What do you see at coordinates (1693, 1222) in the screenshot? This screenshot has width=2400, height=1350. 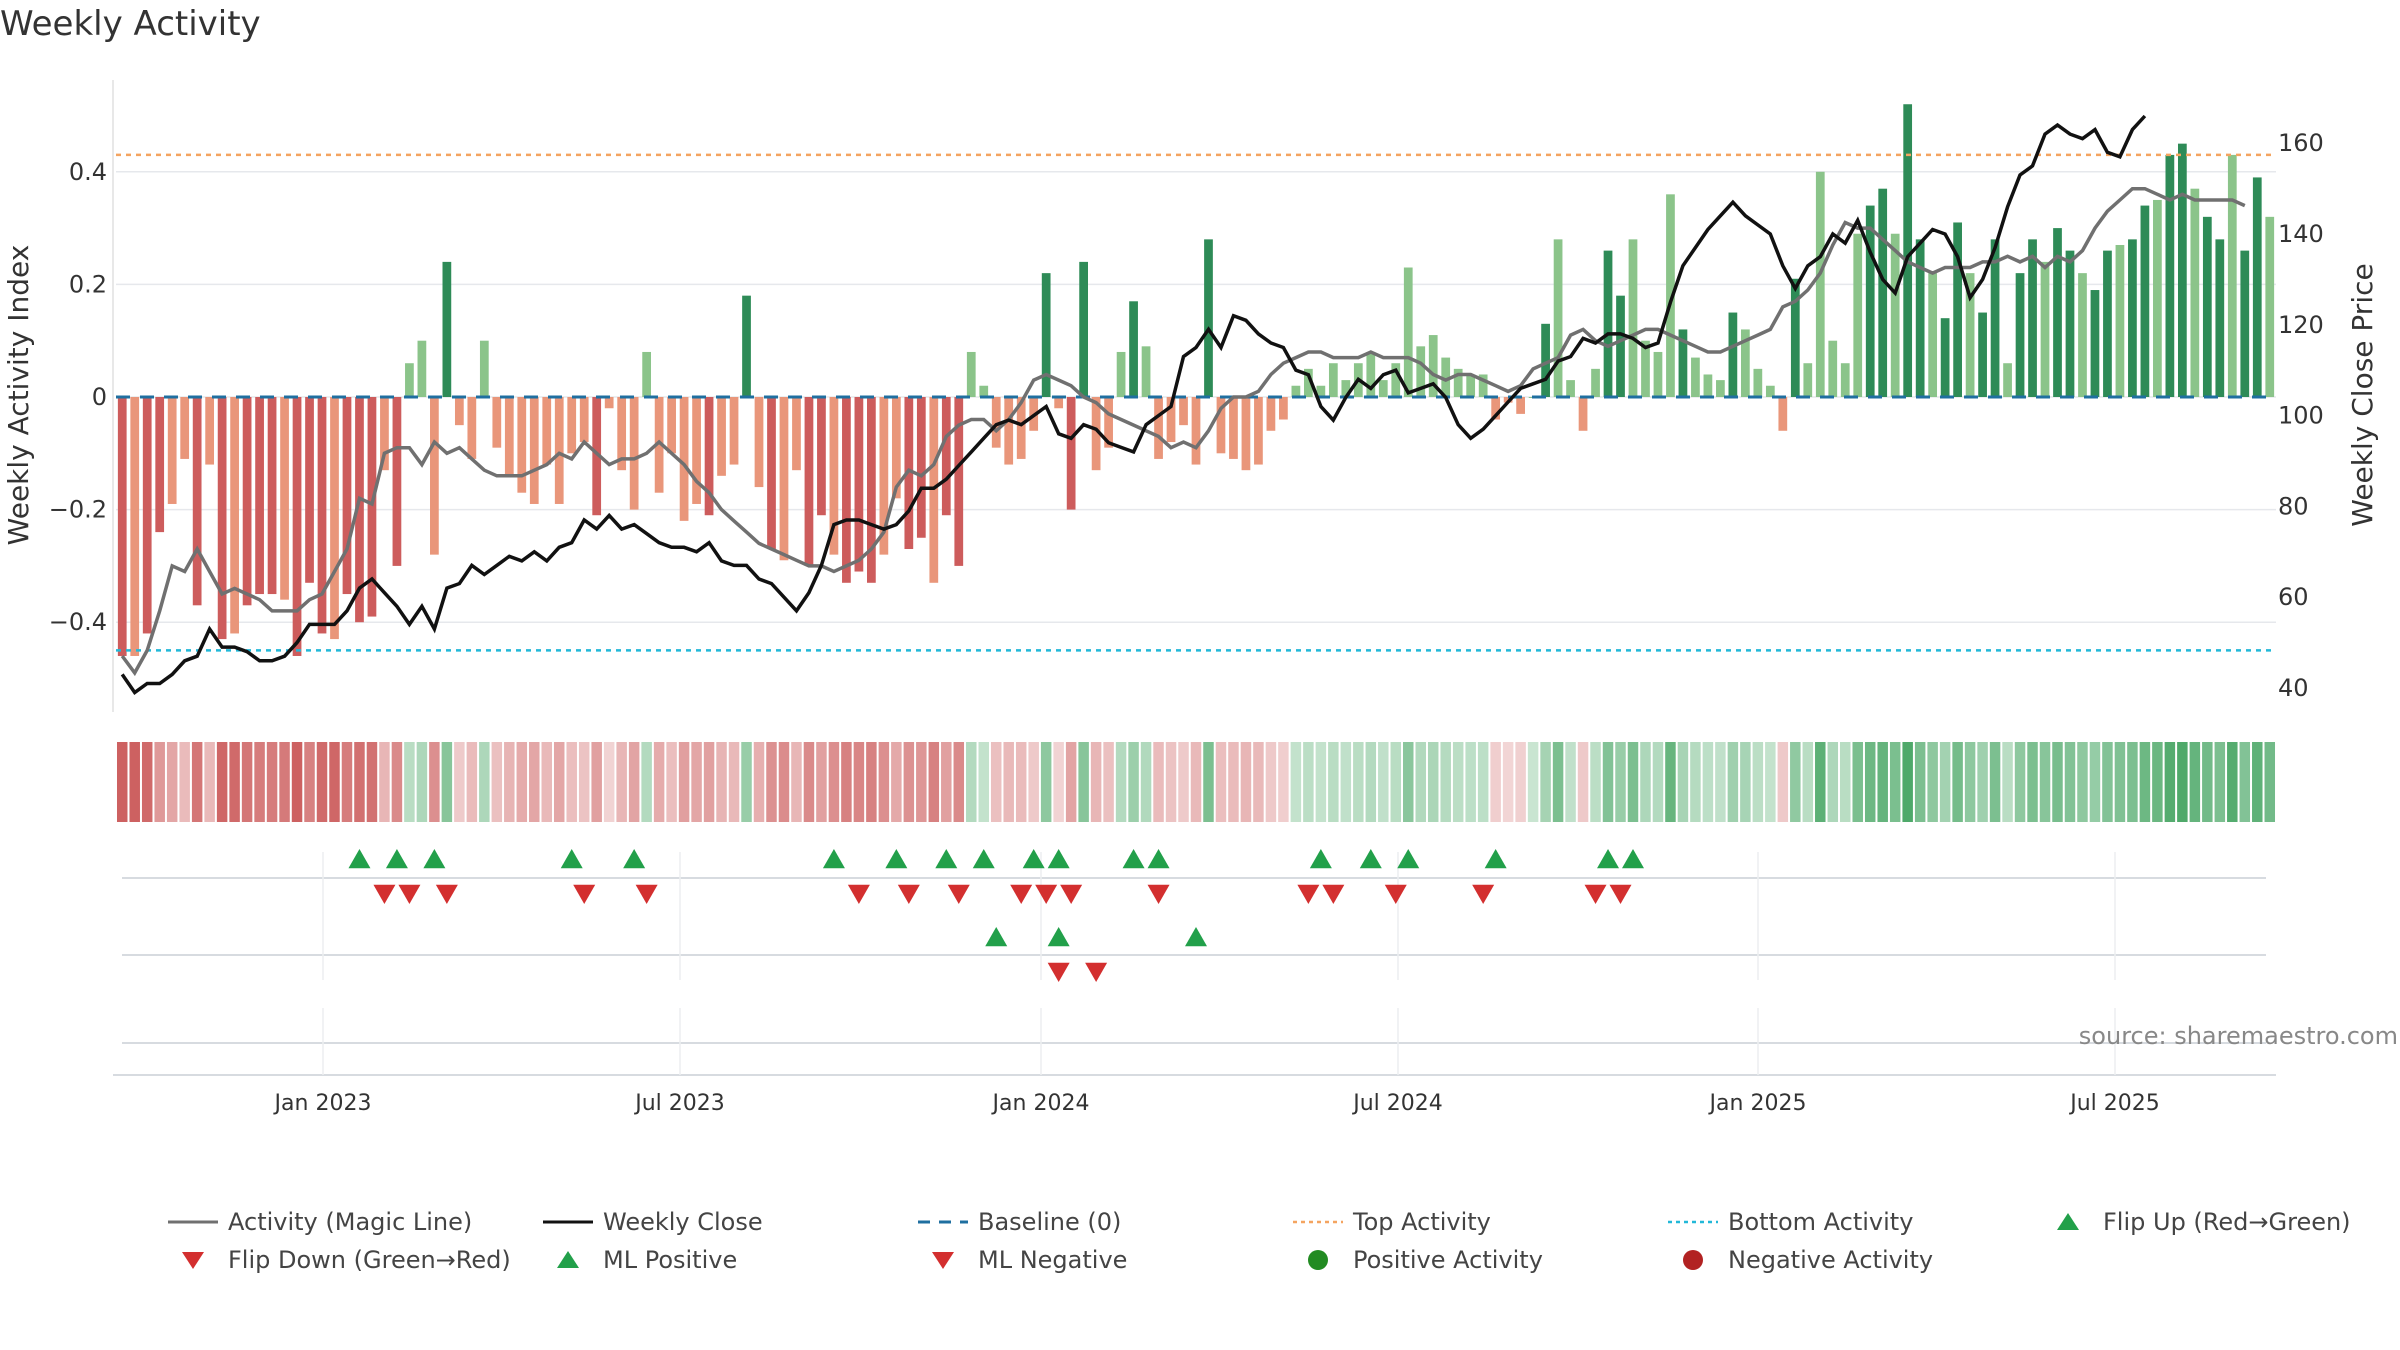 I see `legend-symbol` at bounding box center [1693, 1222].